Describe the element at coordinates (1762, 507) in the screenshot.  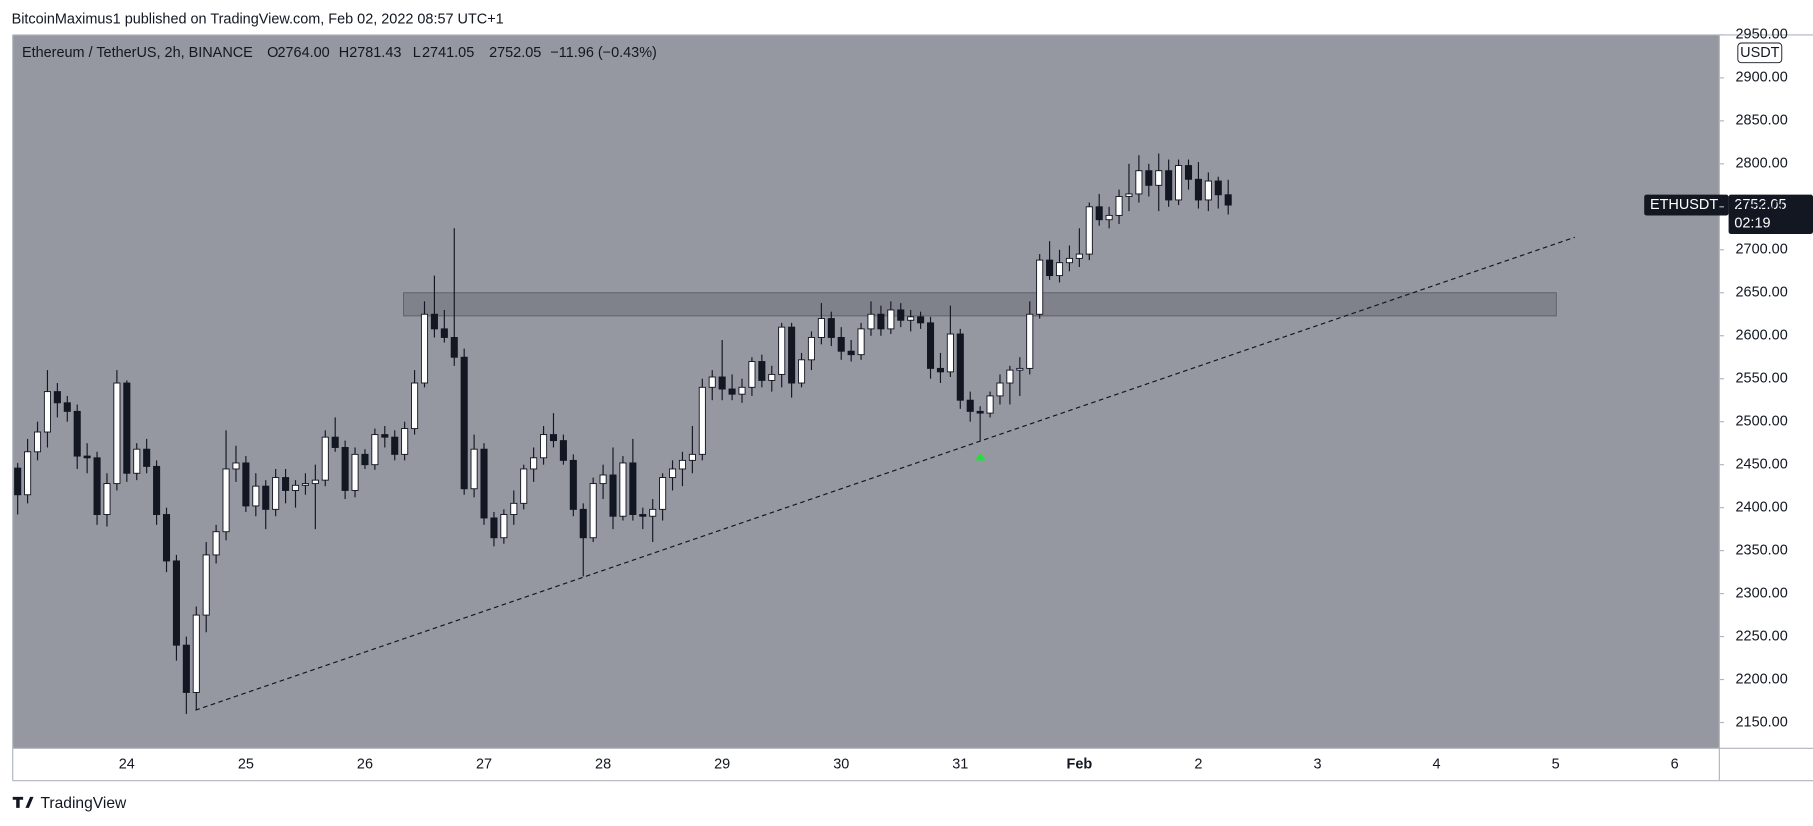
I see `y-tick-label: 2400.00` at that location.